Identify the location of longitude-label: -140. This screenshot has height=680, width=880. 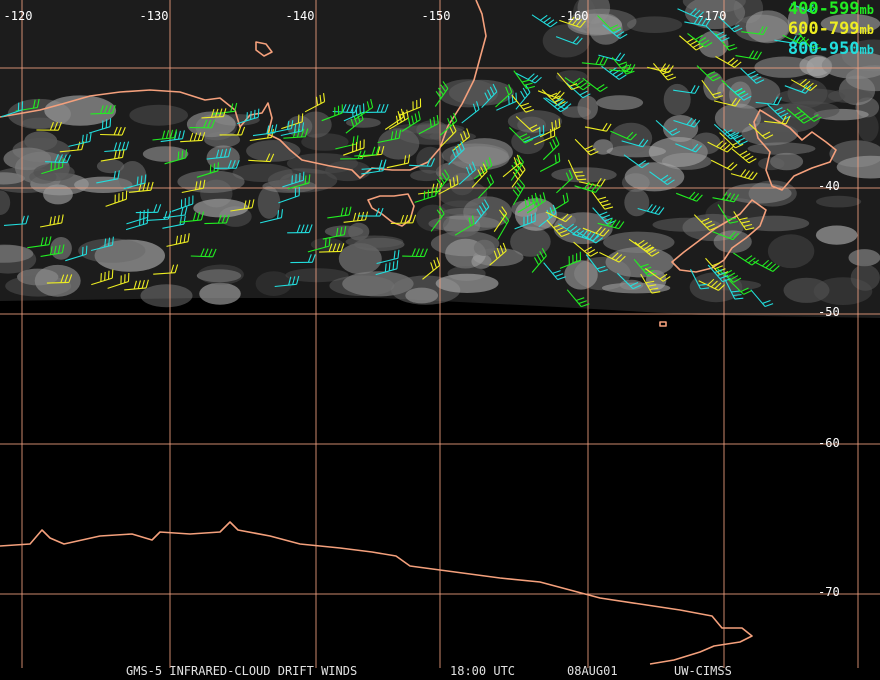
(300, 16).